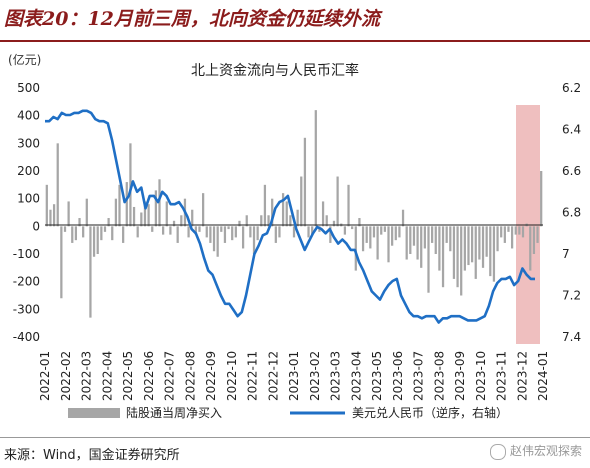  Describe the element at coordinates (174, 412) in the screenshot. I see `legend-bar-label: 陆股通当周净买入` at that location.